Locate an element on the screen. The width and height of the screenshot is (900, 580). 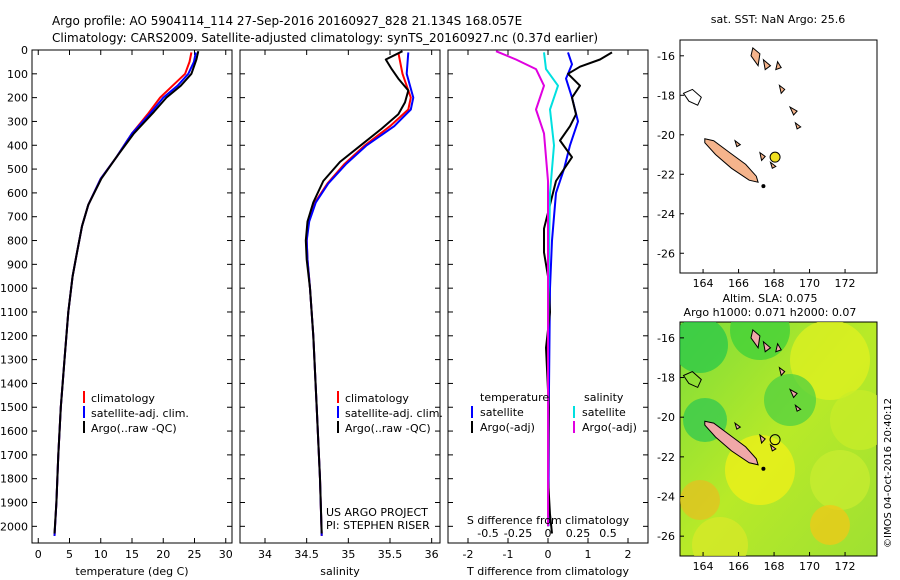
difference-xlabel-top: S difference from climatology is located at coordinates (548, 520).